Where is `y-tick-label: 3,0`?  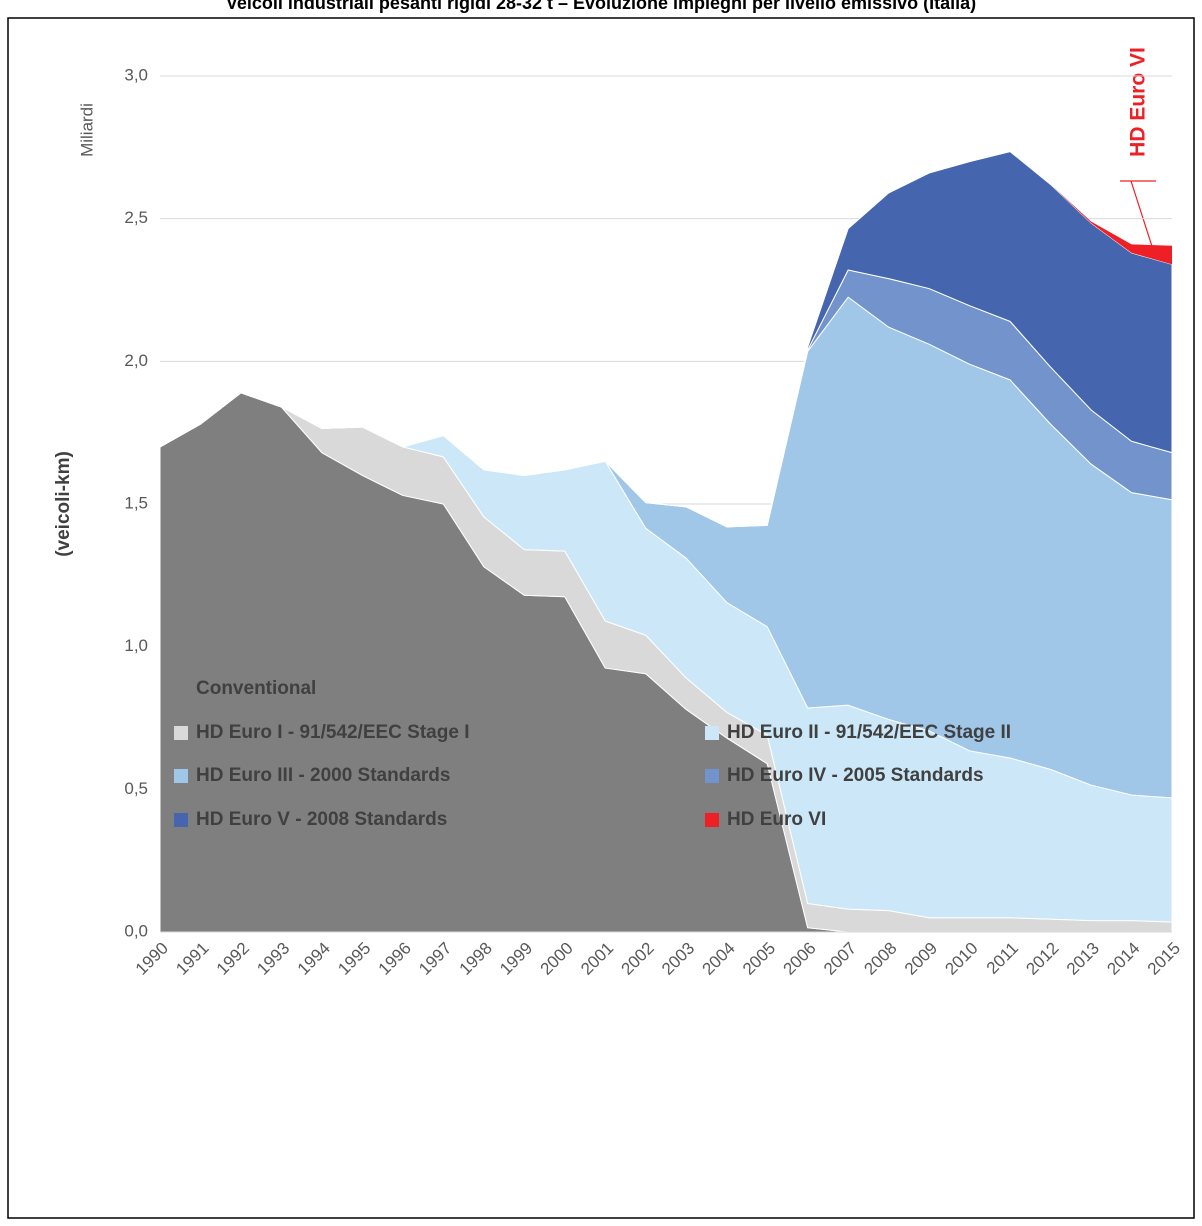 y-tick-label: 3,0 is located at coordinates (136, 74).